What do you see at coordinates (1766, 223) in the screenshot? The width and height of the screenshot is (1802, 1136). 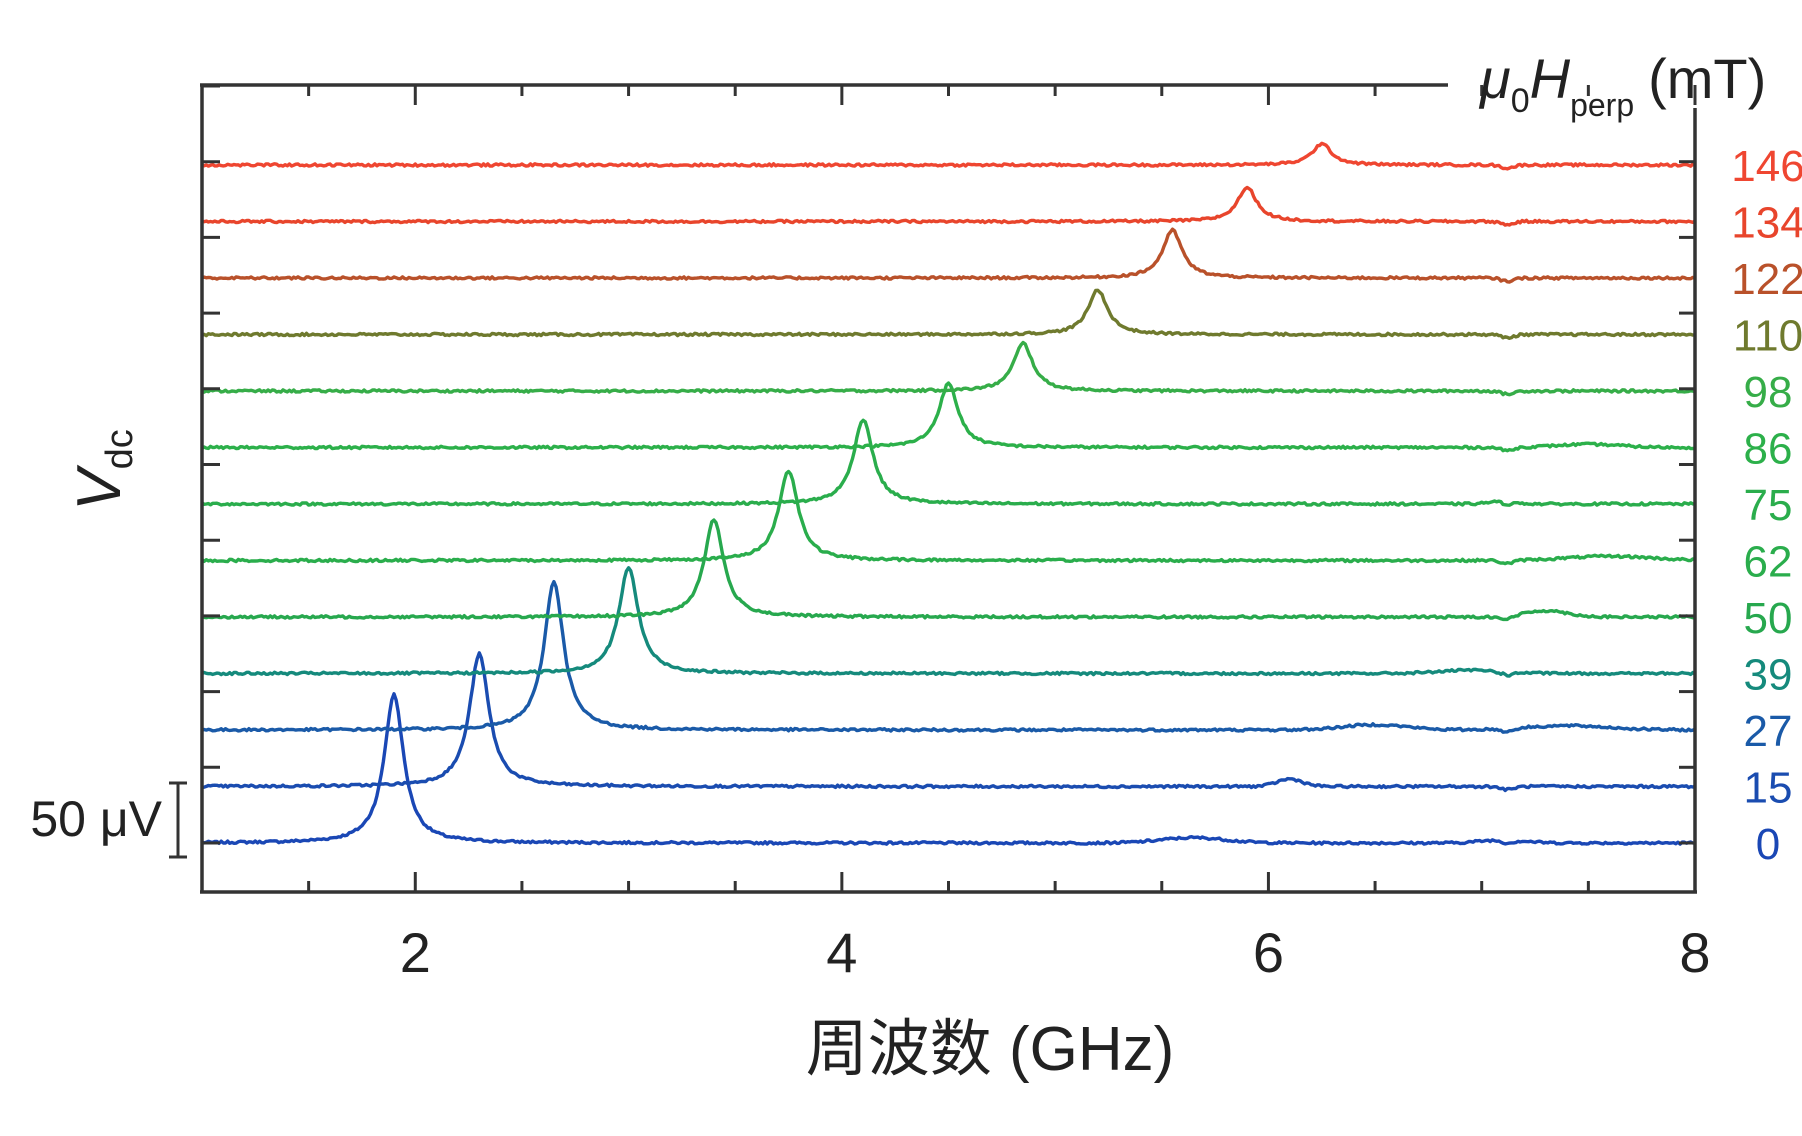 I see `legend-value-134: 134` at bounding box center [1766, 223].